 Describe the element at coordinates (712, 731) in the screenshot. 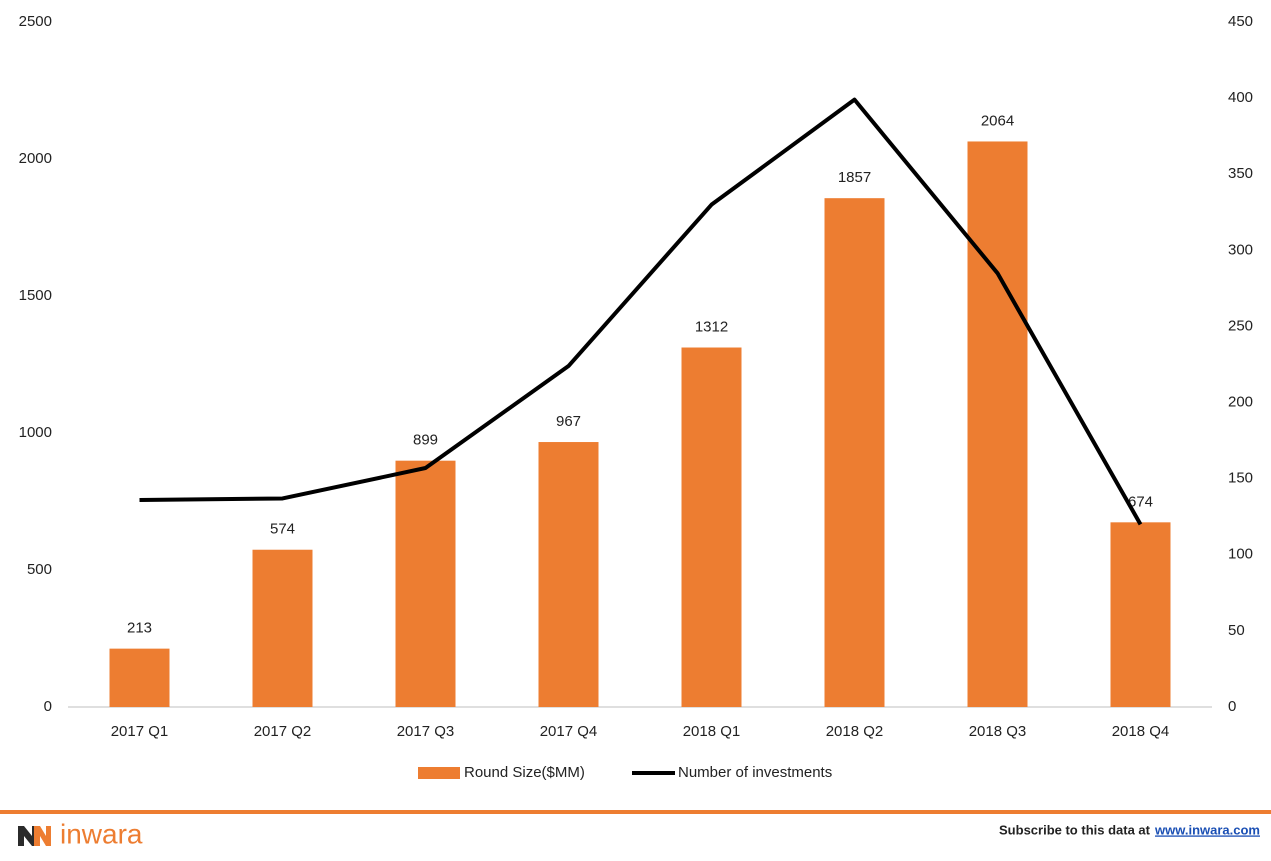

I see `x-tick-label: 2018 Q1` at that location.